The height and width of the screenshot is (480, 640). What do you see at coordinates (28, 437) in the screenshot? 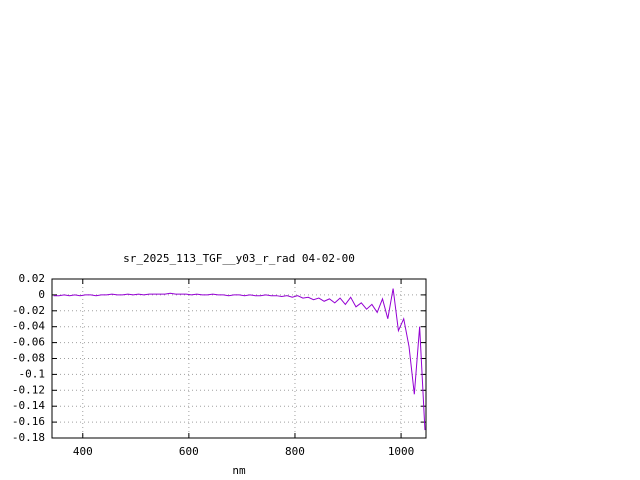
I see `y-tick-label: -0.18` at bounding box center [28, 437].